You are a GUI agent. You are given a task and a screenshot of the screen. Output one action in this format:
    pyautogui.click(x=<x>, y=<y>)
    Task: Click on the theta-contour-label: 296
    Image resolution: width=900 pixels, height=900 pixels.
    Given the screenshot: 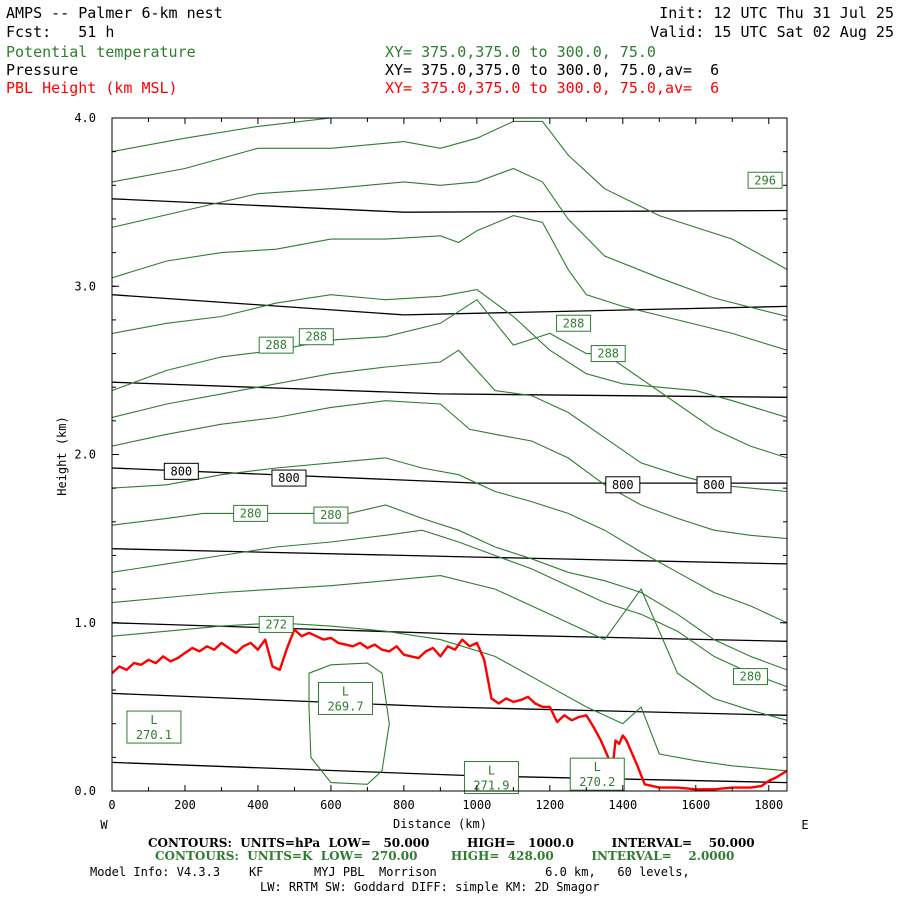 What is the action you would take?
    pyautogui.click(x=765, y=180)
    